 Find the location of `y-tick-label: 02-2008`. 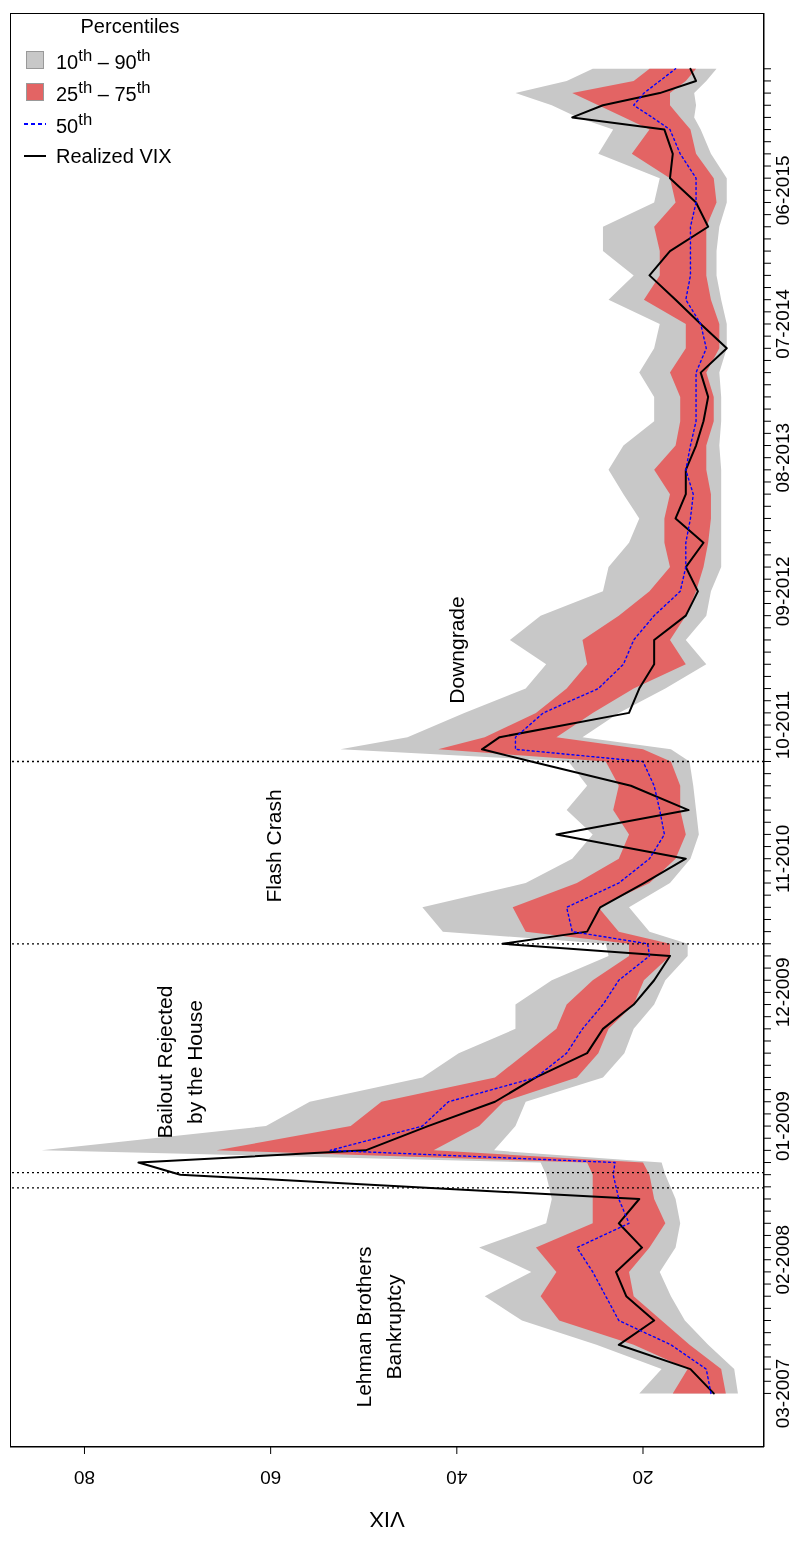

y-tick-label: 02-2008 is located at coordinates (782, 1259).